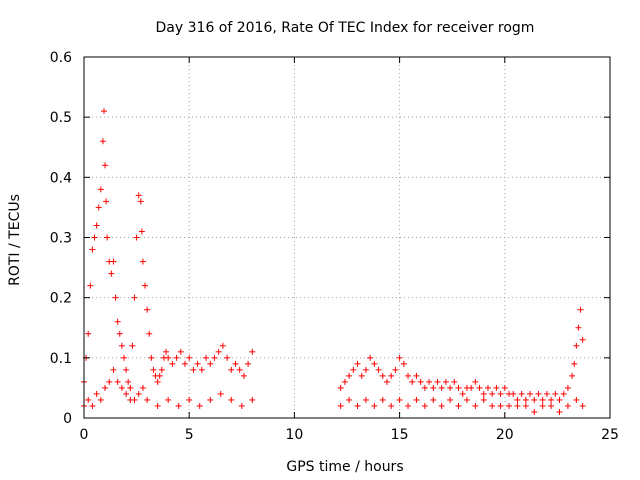 The height and width of the screenshot is (480, 640). Describe the element at coordinates (344, 467) in the screenshot. I see `x-axis-label: GPS time / hours` at that location.